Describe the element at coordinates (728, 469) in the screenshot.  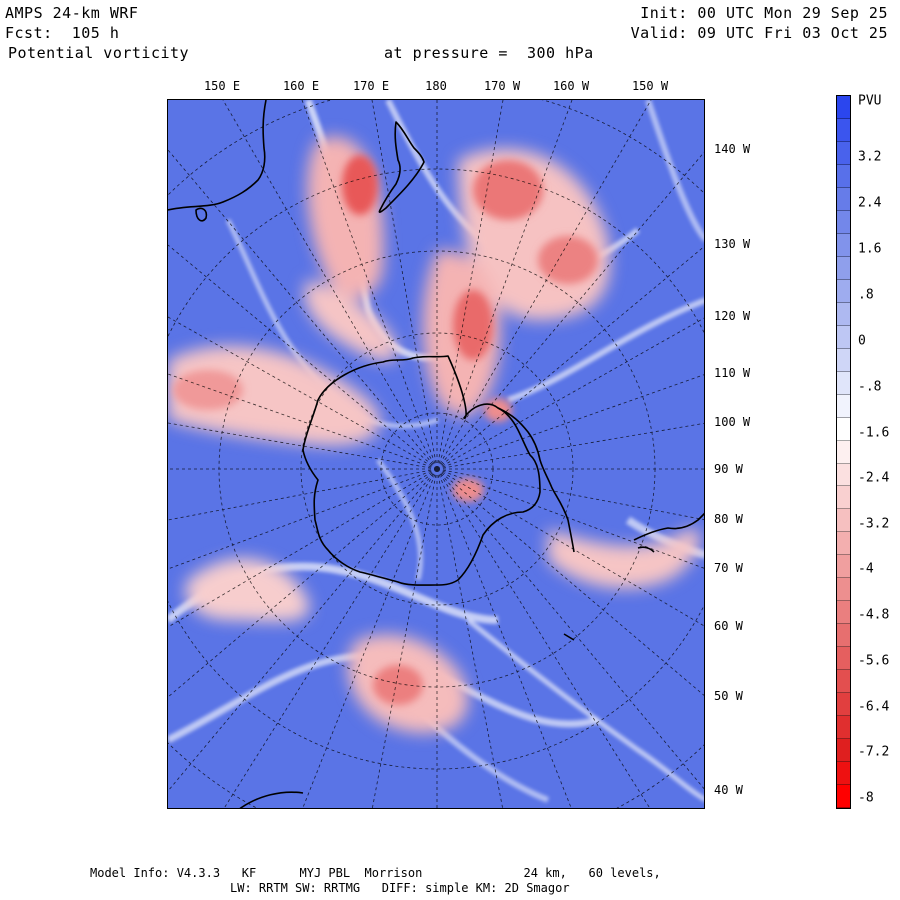
I see `lon-label-right: 90 W` at that location.